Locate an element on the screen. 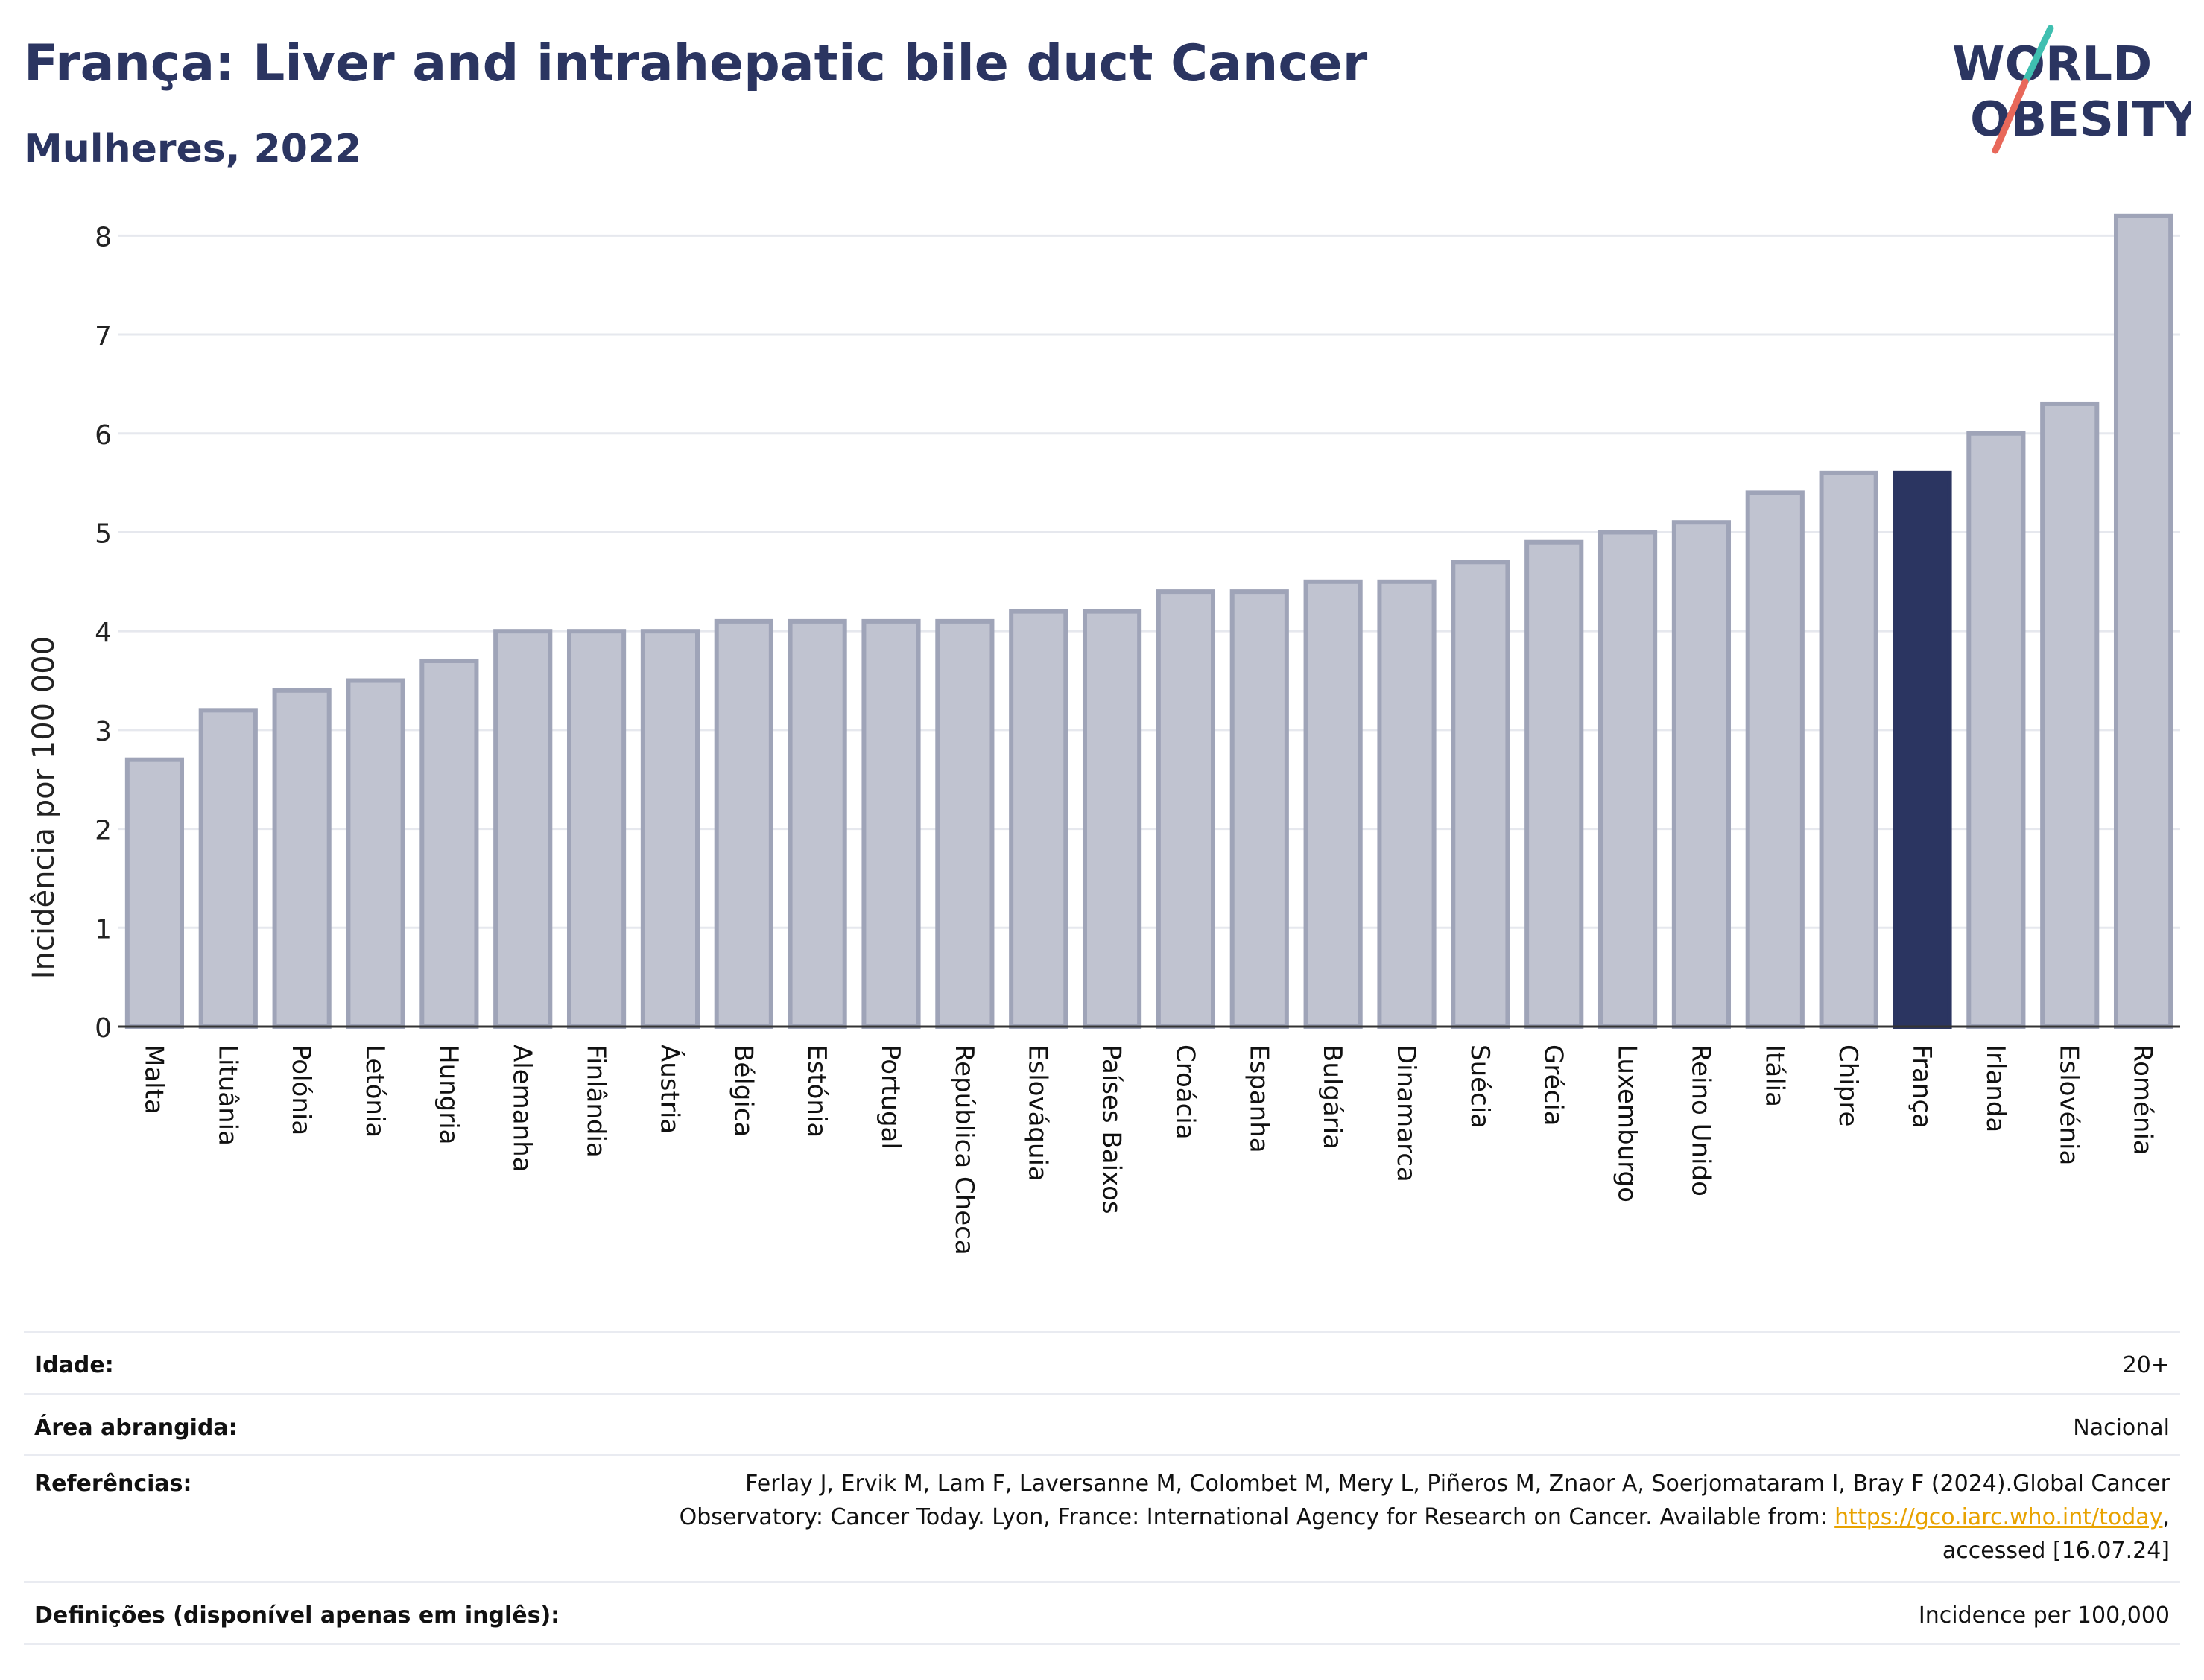  bar-grécia is located at coordinates (1554, 784).